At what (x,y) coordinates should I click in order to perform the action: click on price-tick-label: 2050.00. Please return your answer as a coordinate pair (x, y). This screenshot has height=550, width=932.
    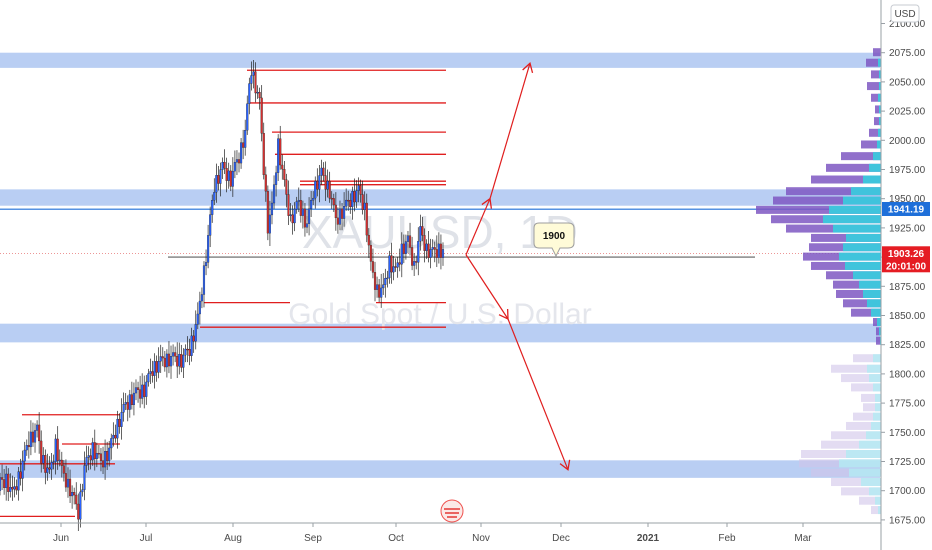
    Looking at the image, I should click on (907, 82).